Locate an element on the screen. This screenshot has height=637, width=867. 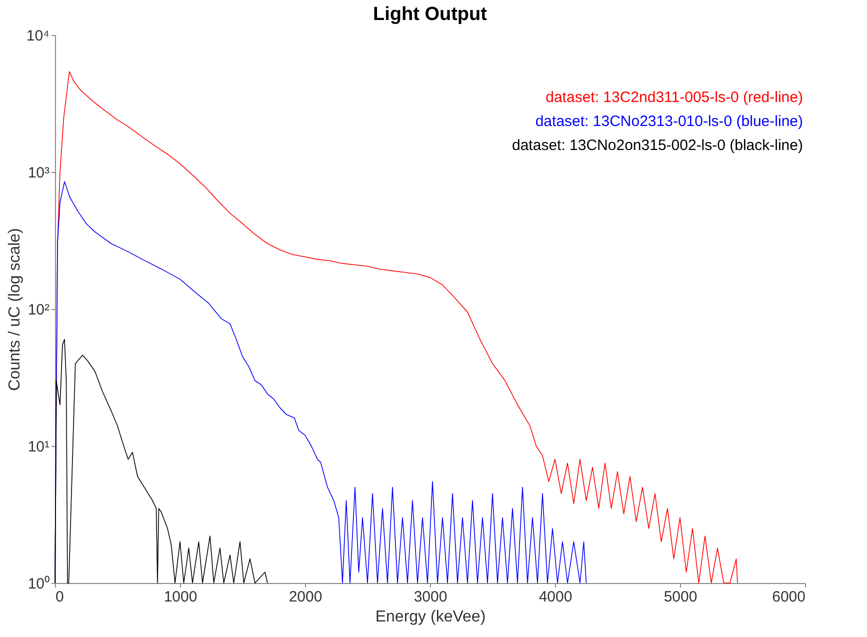
x-tick-label: 4000 is located at coordinates (555, 597).